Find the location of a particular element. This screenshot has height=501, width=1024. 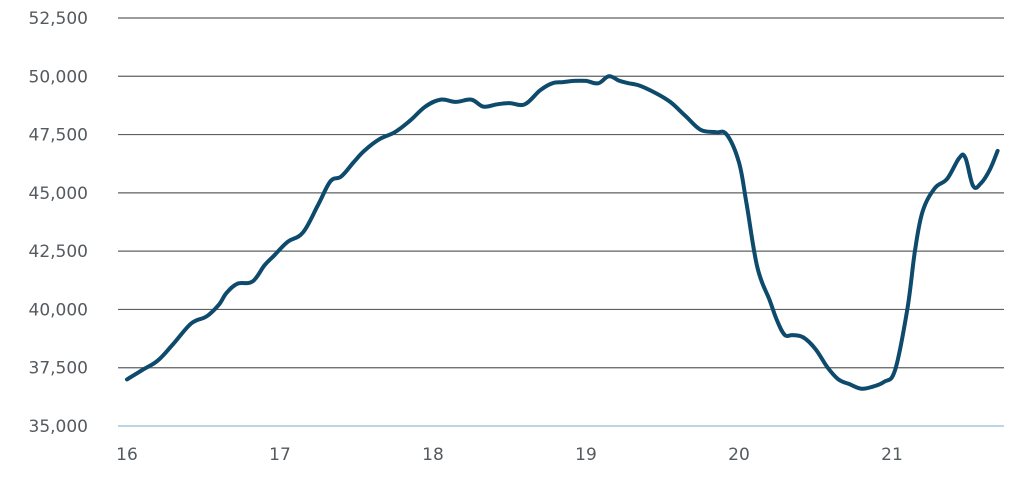

y-tick-label: 47,500 is located at coordinates (58, 136).